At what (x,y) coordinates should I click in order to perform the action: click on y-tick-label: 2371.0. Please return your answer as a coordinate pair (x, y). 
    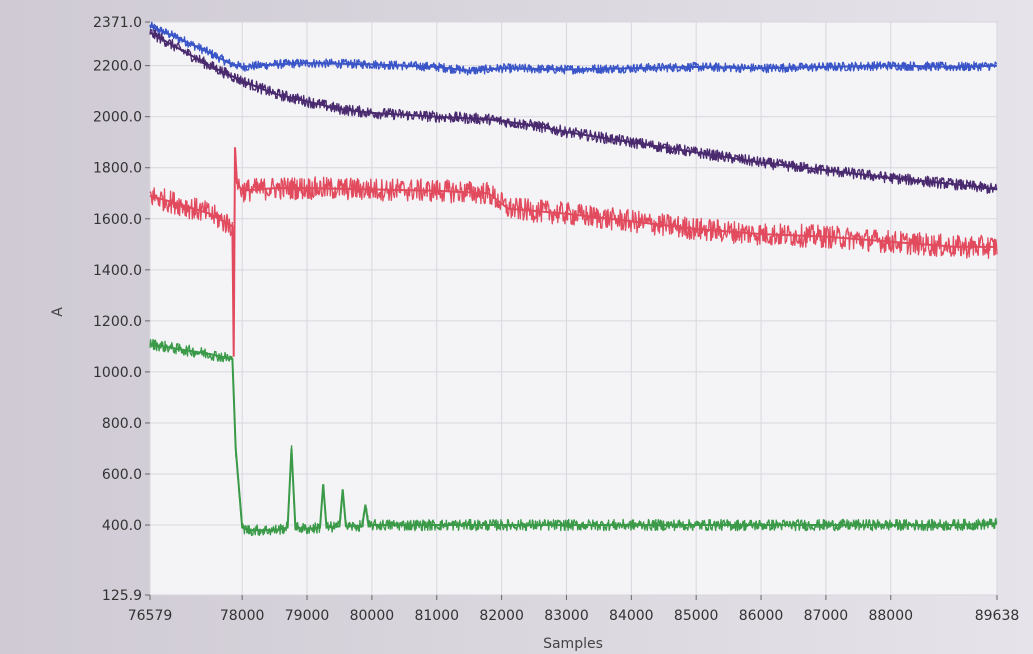
    Looking at the image, I should click on (117, 23).